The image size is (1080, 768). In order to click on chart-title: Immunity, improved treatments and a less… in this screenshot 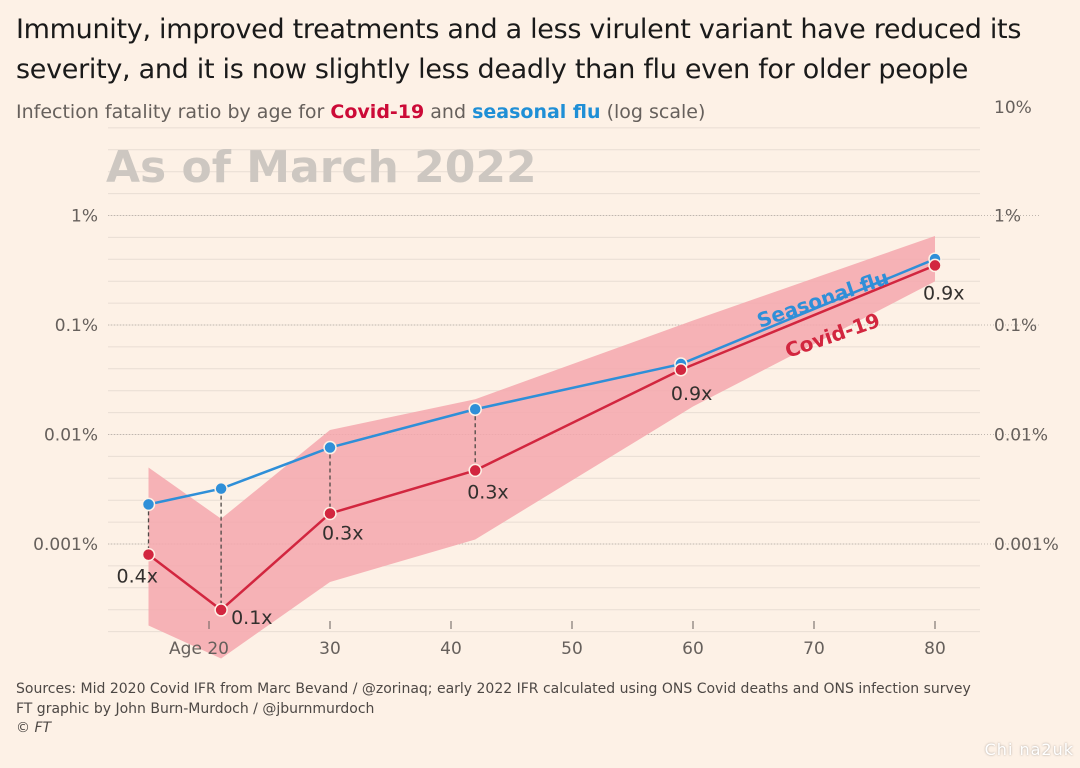, I will do `click(519, 49)`.